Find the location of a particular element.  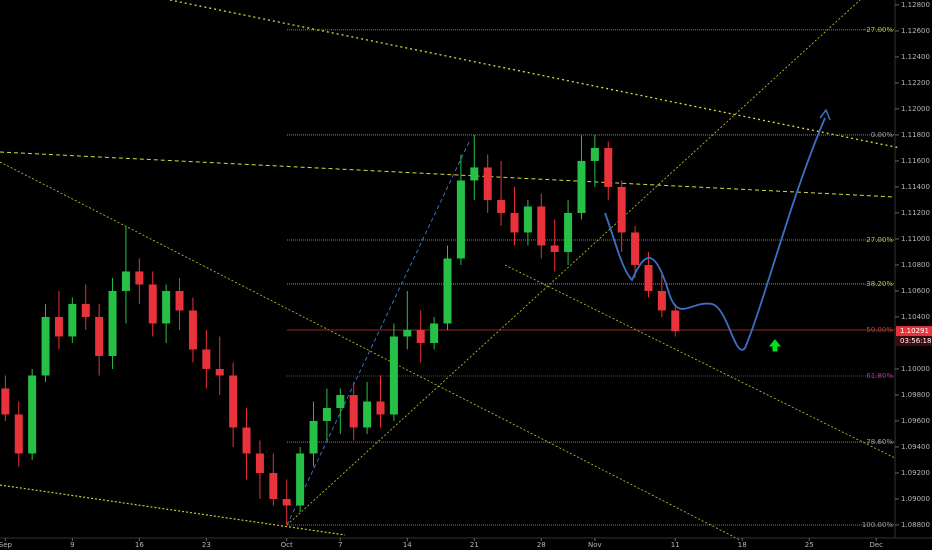

y-tick-label: 1.12000 is located at coordinates (915, 109).